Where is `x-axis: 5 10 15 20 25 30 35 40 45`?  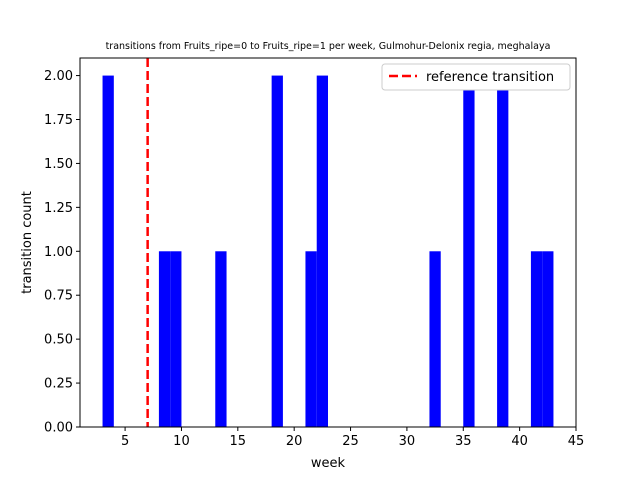 x-axis: 5 10 15 20 25 30 35 40 45 is located at coordinates (352, 438).